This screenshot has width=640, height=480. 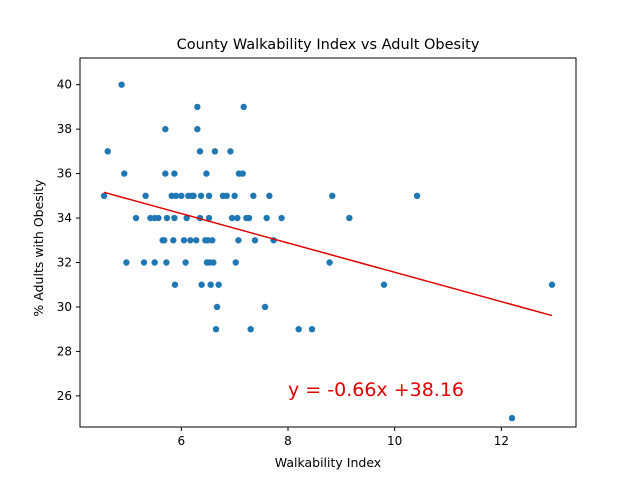 I want to click on y-tick-label: 28, so click(x=64, y=351).